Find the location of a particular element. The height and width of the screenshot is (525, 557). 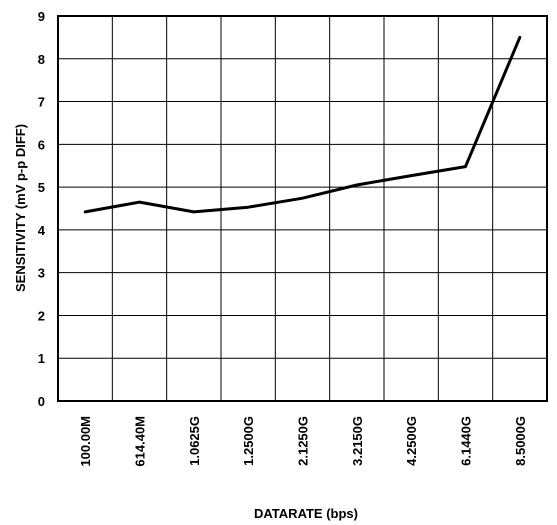

x-tick-label: 100.00M is located at coordinates (85, 441).